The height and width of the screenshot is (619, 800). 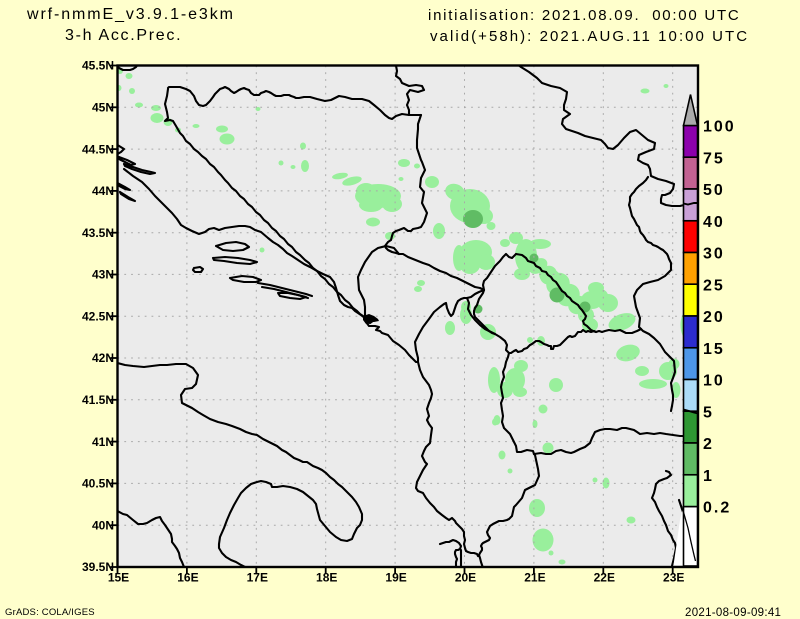 I want to click on svg-text: 42.5N, so click(x=98, y=316).